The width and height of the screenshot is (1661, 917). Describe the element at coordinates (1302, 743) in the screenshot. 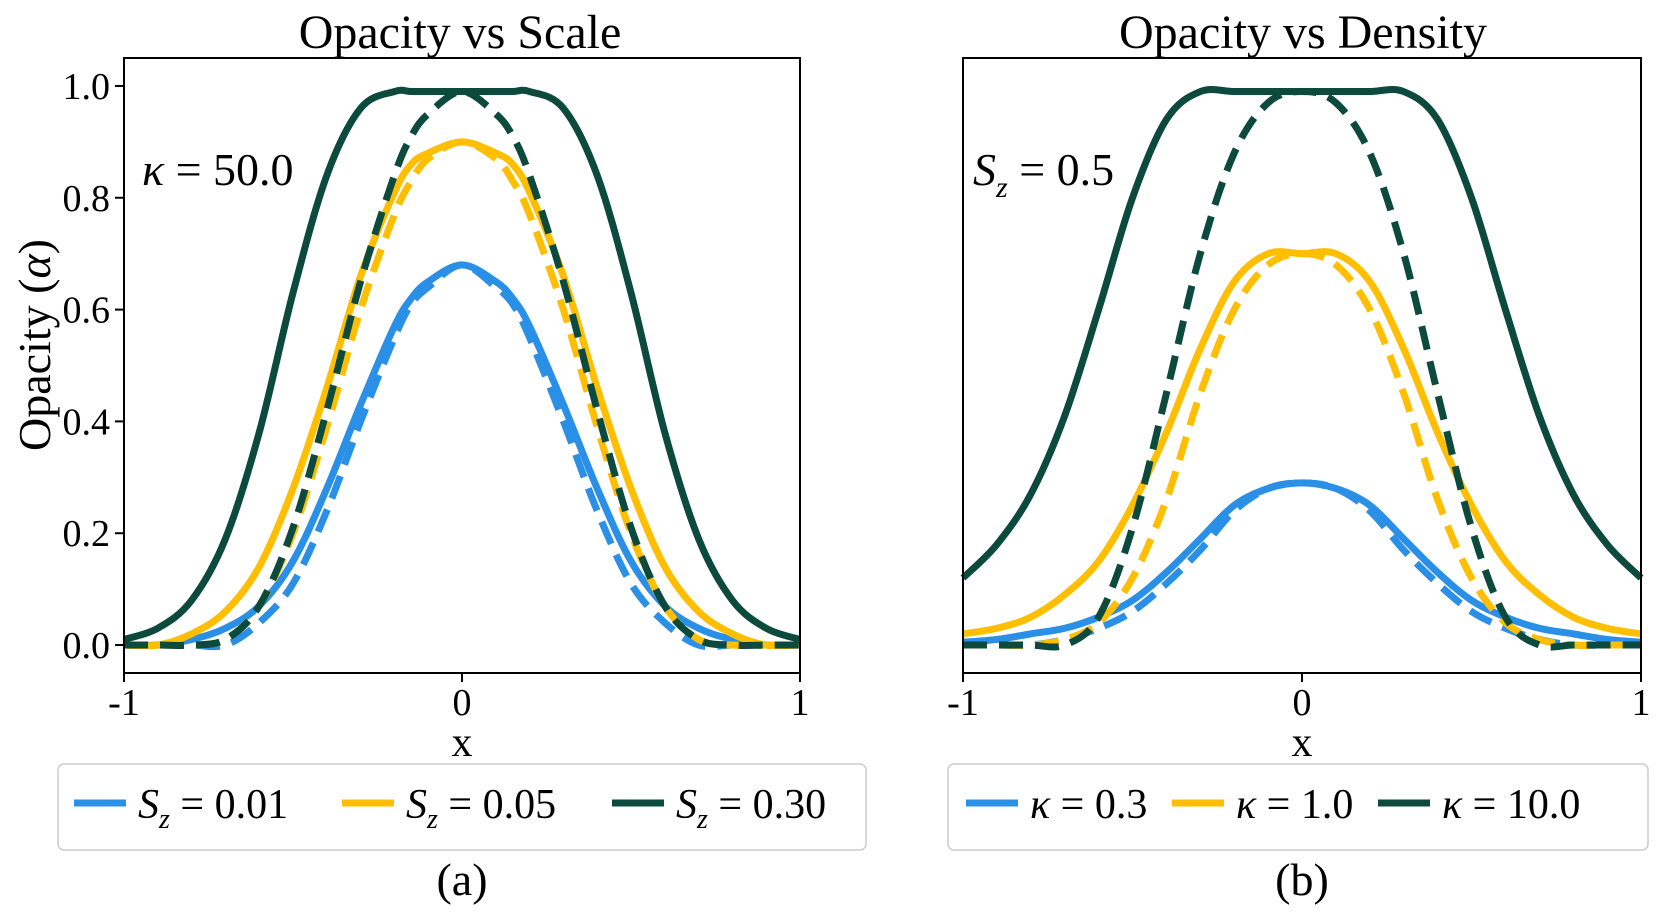

I see `panel-b-x-axis-label: x` at that location.